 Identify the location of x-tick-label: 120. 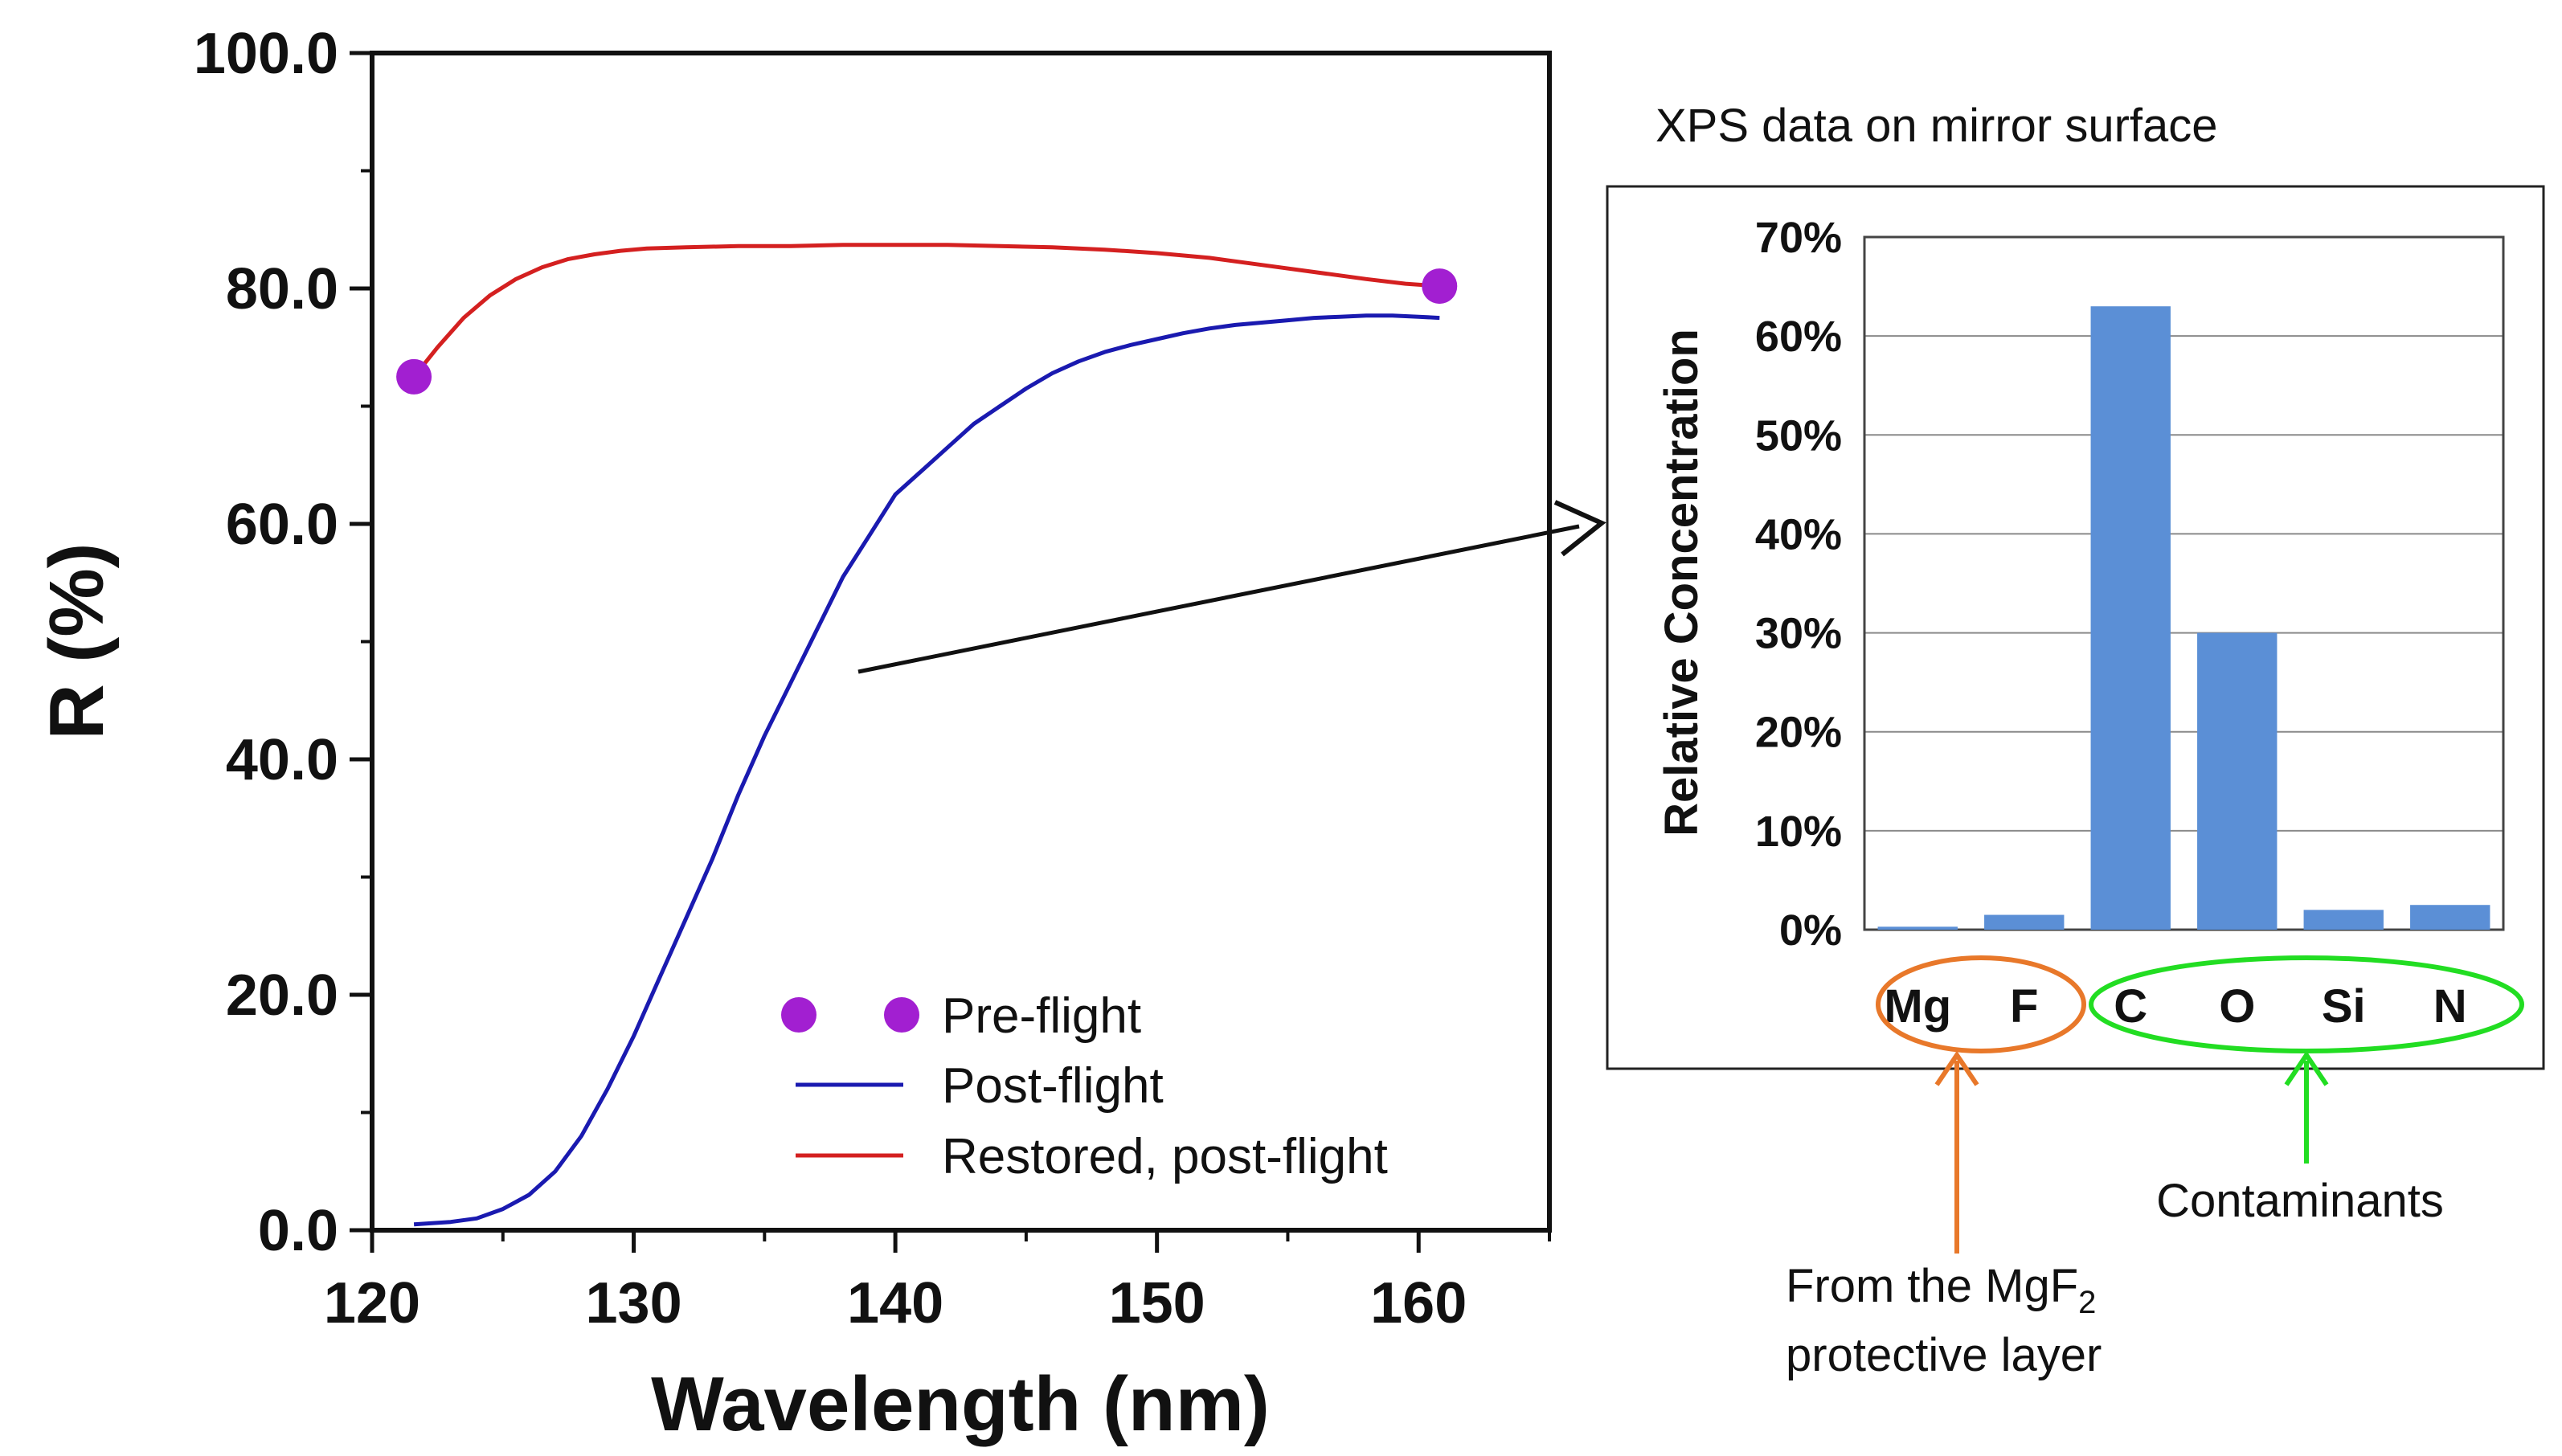
(372, 1303).